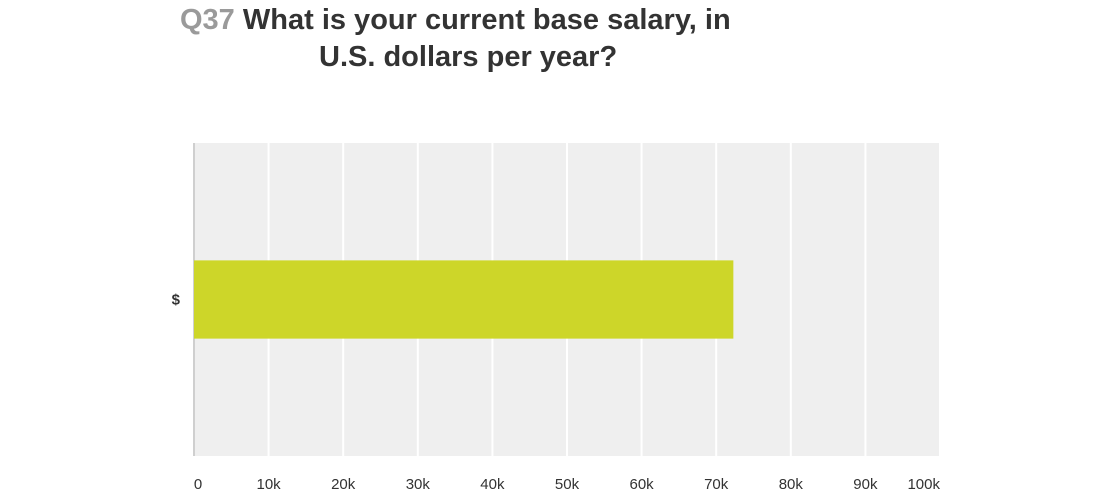  I want to click on x-tick-label: 70k, so click(716, 484).